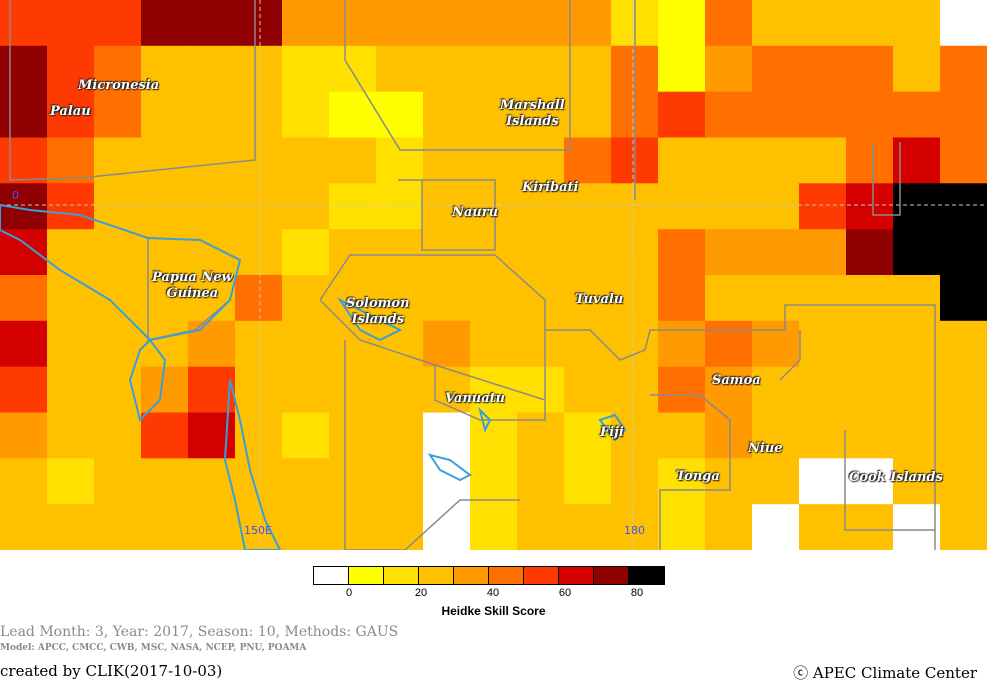  Describe the element at coordinates (258, 530) in the screenshot. I see `longitude-label-150e: 150E` at that location.